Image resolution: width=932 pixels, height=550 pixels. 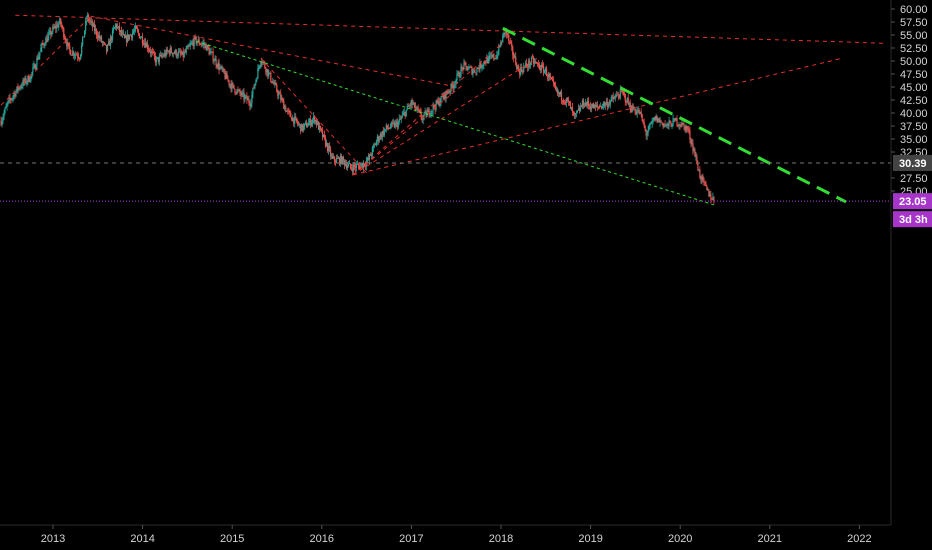 What do you see at coordinates (456, 535) in the screenshot?
I see `time-axis: 2013 2014 2015 2016 2017 2018 2019 2020 2021 2022` at bounding box center [456, 535].